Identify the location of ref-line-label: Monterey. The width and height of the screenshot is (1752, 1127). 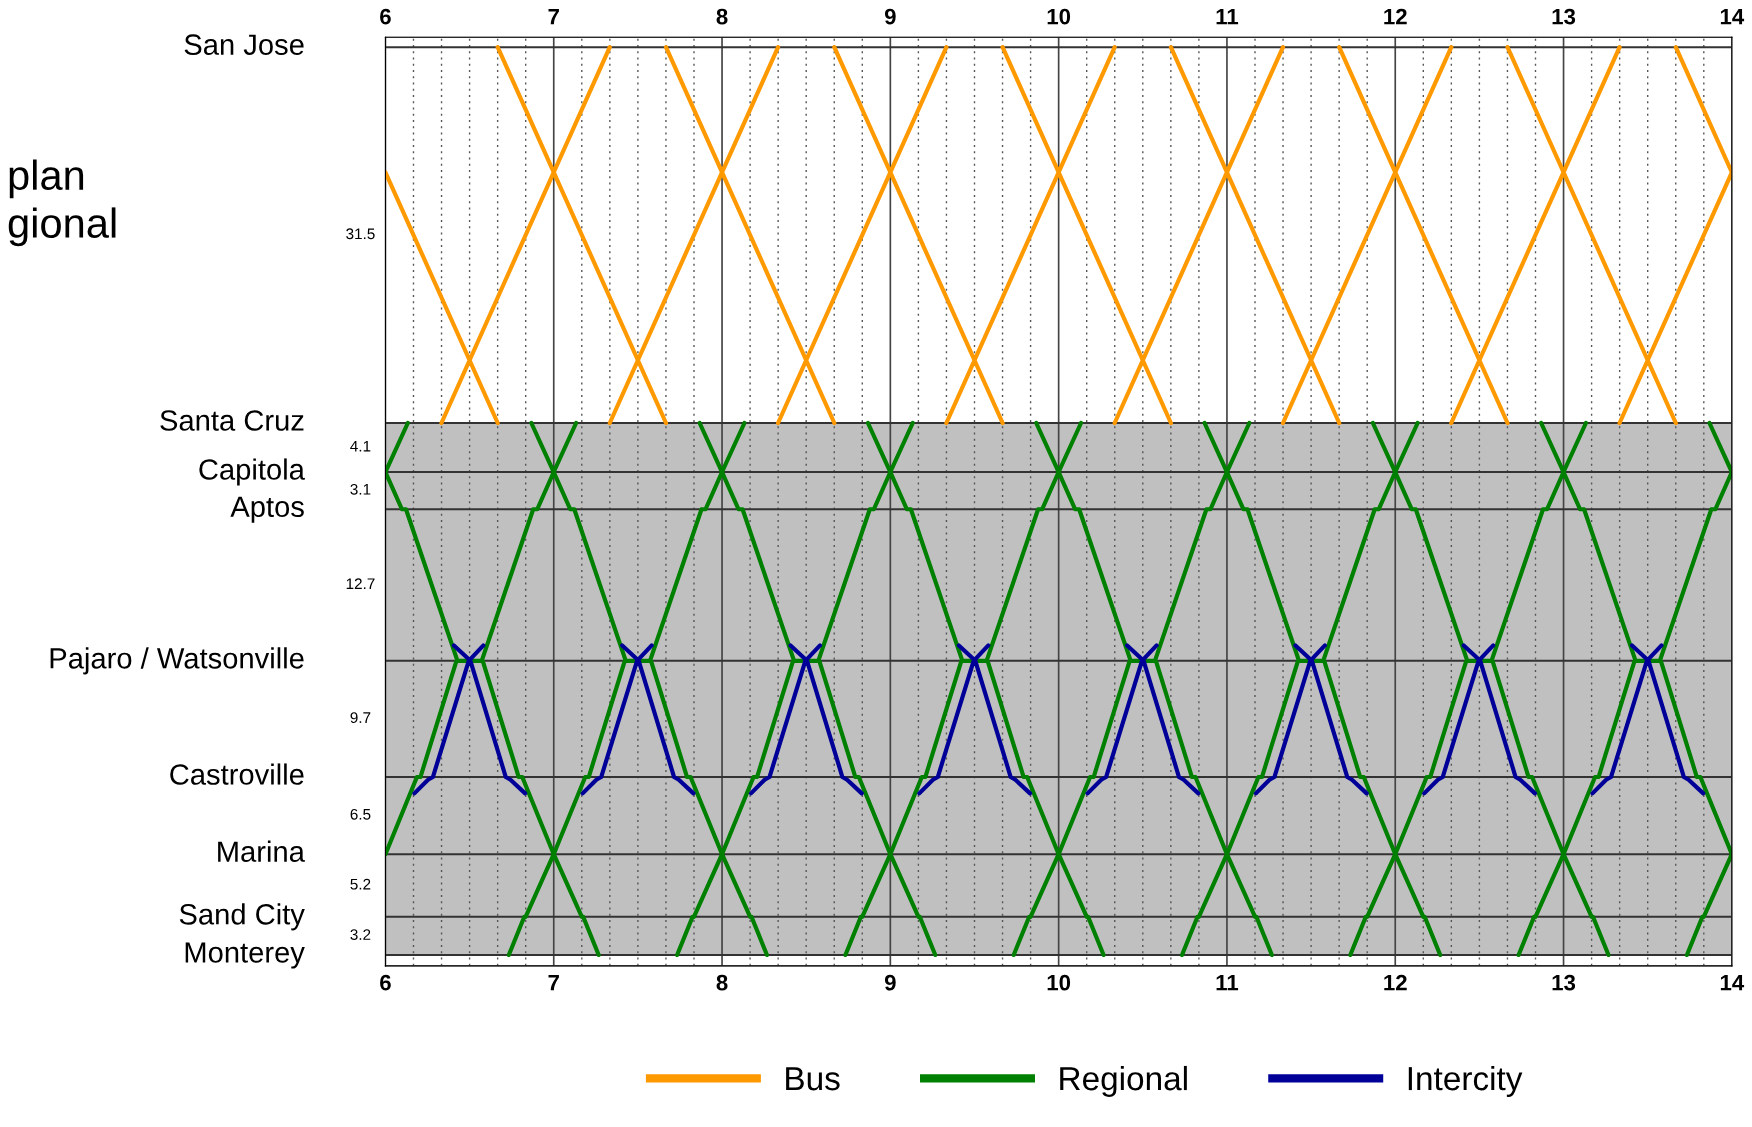
(245, 955).